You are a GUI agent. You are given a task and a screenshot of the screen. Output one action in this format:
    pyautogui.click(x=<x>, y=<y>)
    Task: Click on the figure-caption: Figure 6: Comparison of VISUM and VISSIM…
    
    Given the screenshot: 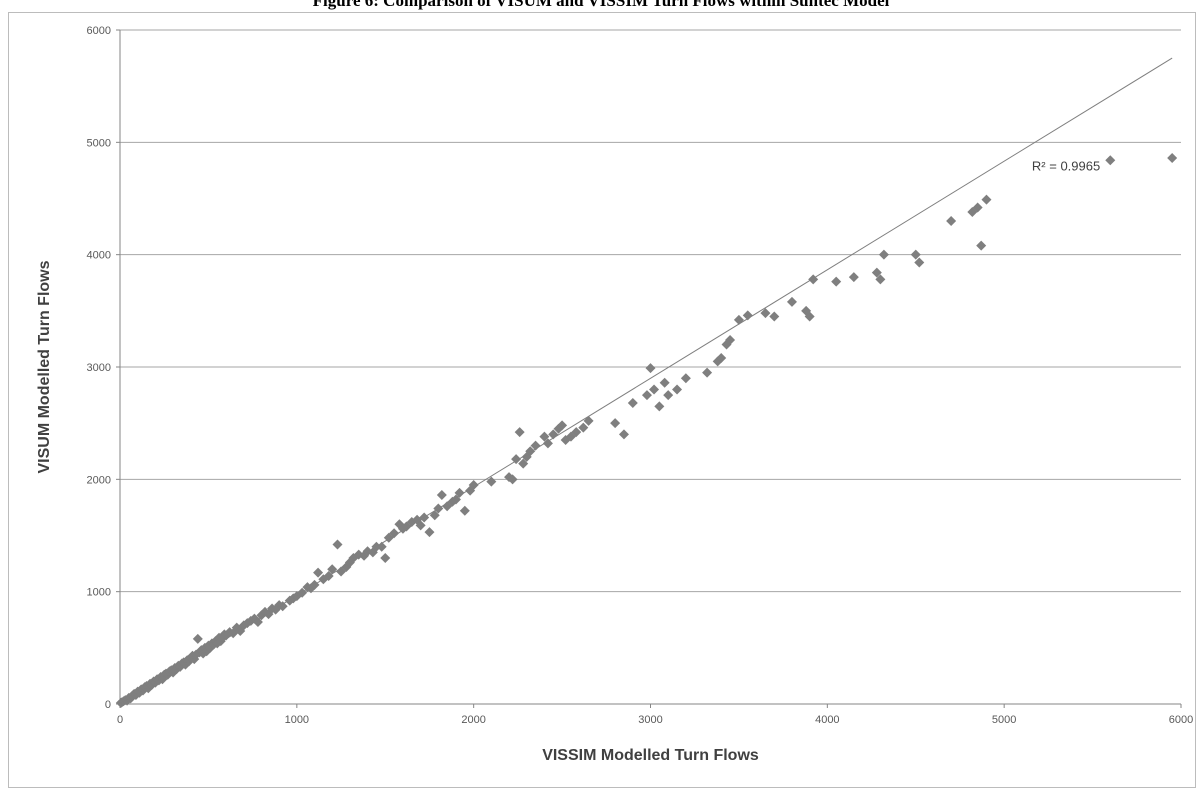 What is the action you would take?
    pyautogui.click(x=601, y=5)
    